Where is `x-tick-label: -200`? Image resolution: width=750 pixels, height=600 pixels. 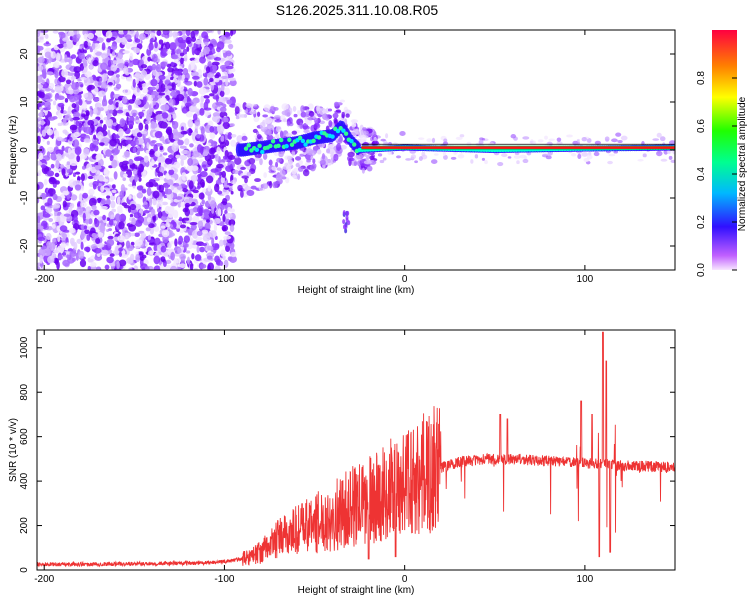
x-tick-label: -200 is located at coordinates (44, 279).